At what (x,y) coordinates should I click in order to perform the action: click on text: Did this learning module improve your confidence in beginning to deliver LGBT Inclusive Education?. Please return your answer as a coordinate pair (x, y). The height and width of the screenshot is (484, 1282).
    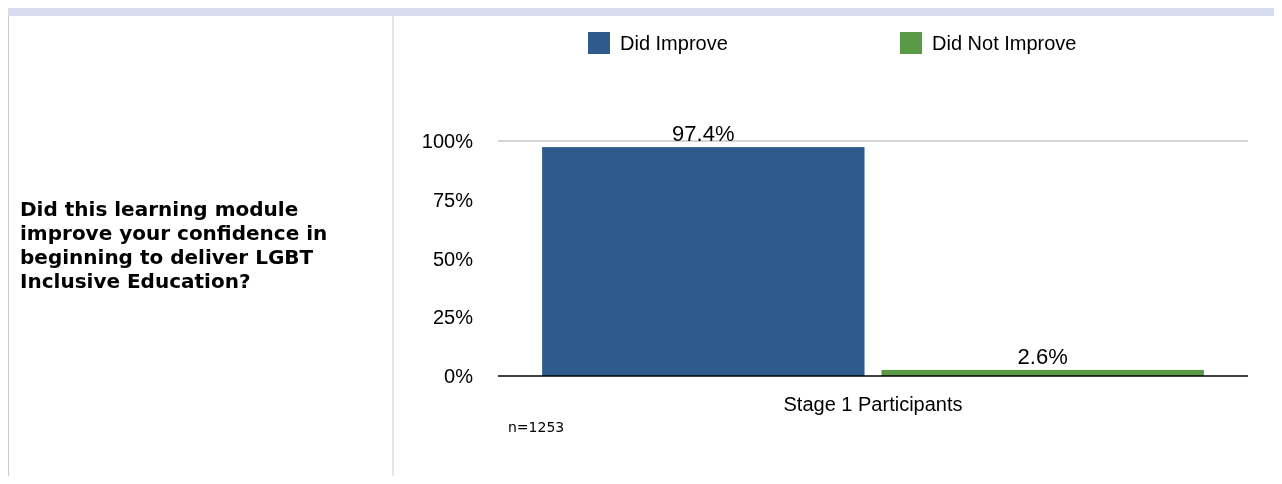
    Looking at the image, I should click on (174, 245).